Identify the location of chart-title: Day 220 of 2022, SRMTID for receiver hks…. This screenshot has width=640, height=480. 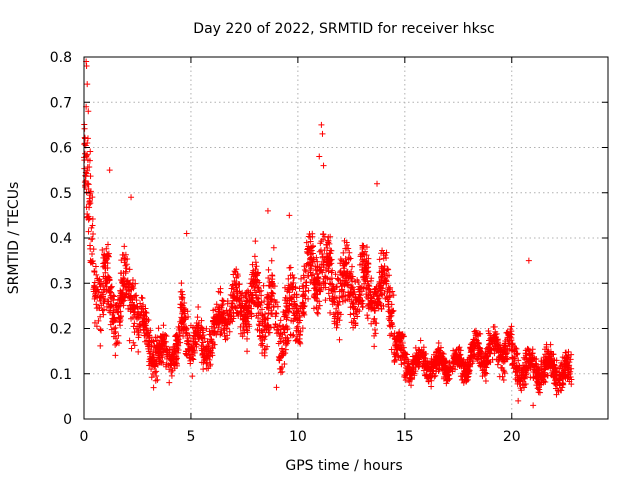
(343, 29).